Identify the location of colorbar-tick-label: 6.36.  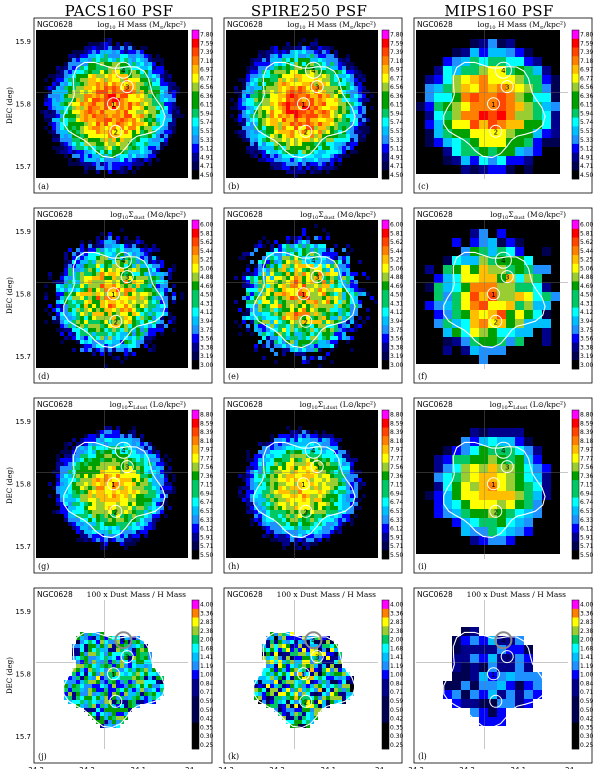
(397, 96).